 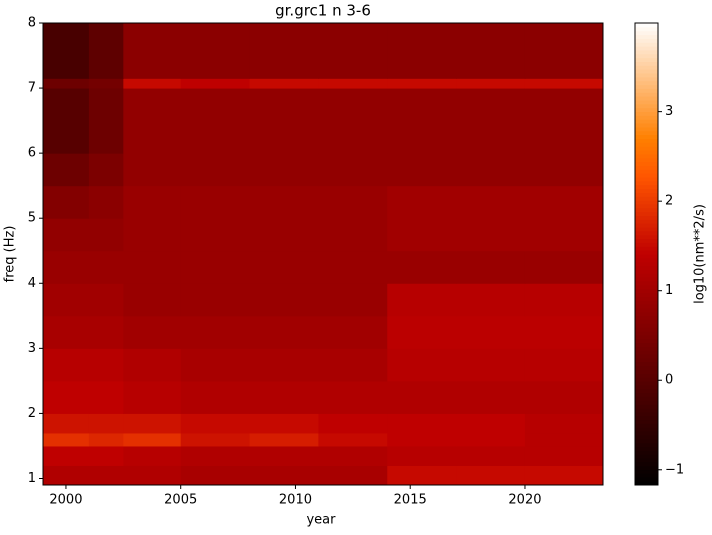 I want to click on colorbar-tick-label: 3, so click(x=669, y=111).